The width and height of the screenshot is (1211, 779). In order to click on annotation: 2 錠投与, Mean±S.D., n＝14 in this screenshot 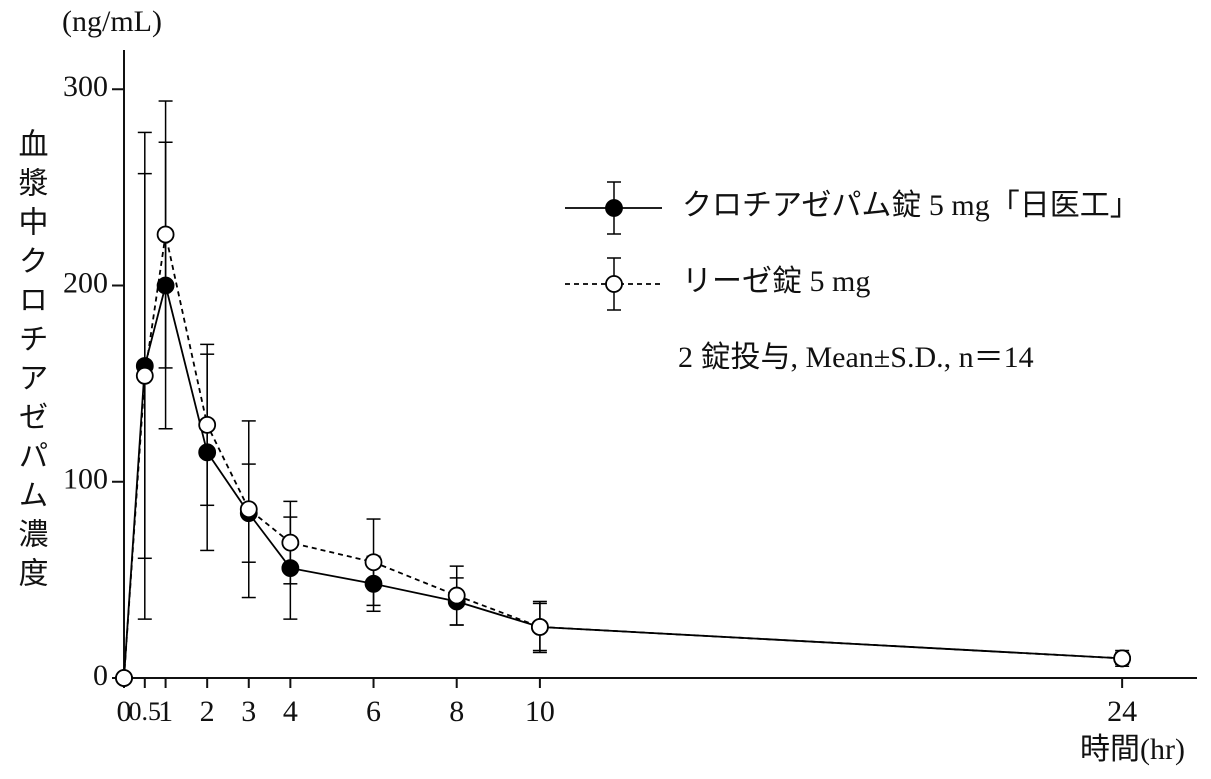, I will do `click(856, 357)`.